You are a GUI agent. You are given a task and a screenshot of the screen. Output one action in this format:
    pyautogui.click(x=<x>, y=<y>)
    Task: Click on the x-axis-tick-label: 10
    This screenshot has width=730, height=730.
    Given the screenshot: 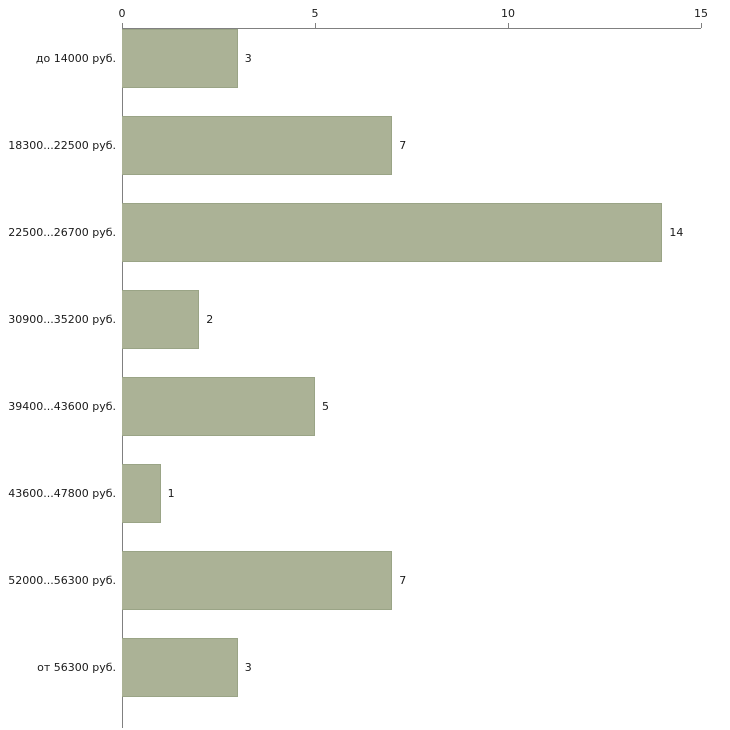 What is the action you would take?
    pyautogui.click(x=508, y=13)
    